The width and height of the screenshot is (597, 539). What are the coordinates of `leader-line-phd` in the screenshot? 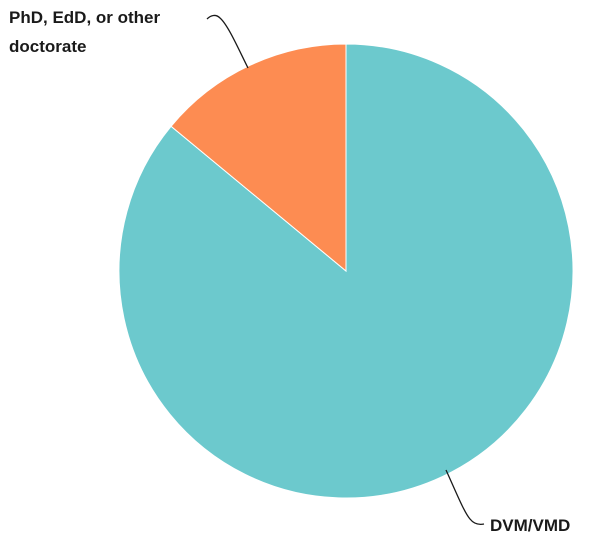 It's located at (227, 41).